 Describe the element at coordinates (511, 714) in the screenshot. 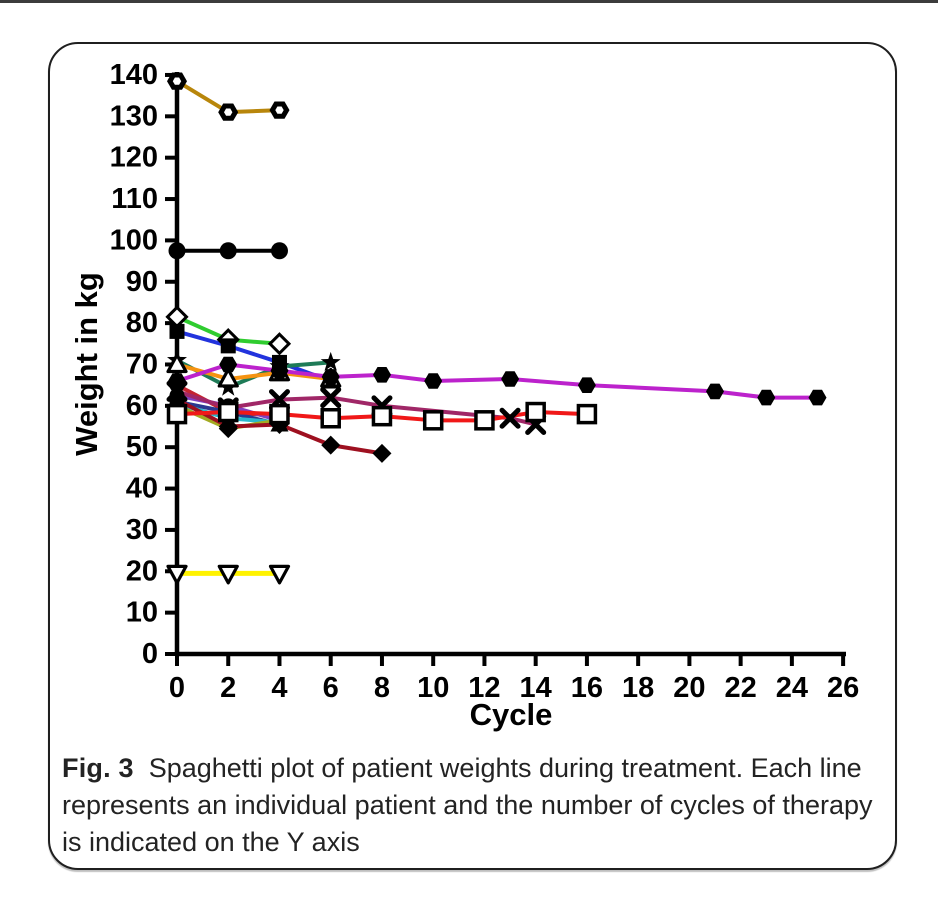

I see `x-axis-title: Cycle` at that location.